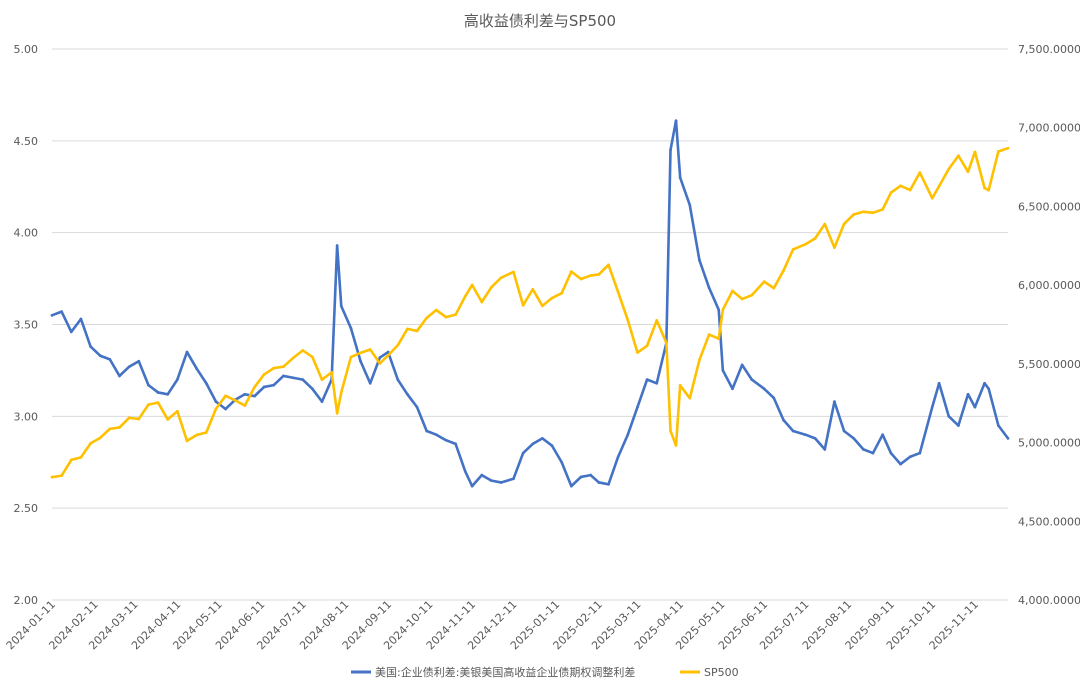 The height and width of the screenshot is (697, 1080). Describe the element at coordinates (26, 49) in the screenshot. I see `y-left-tick-label: 5.00` at that location.